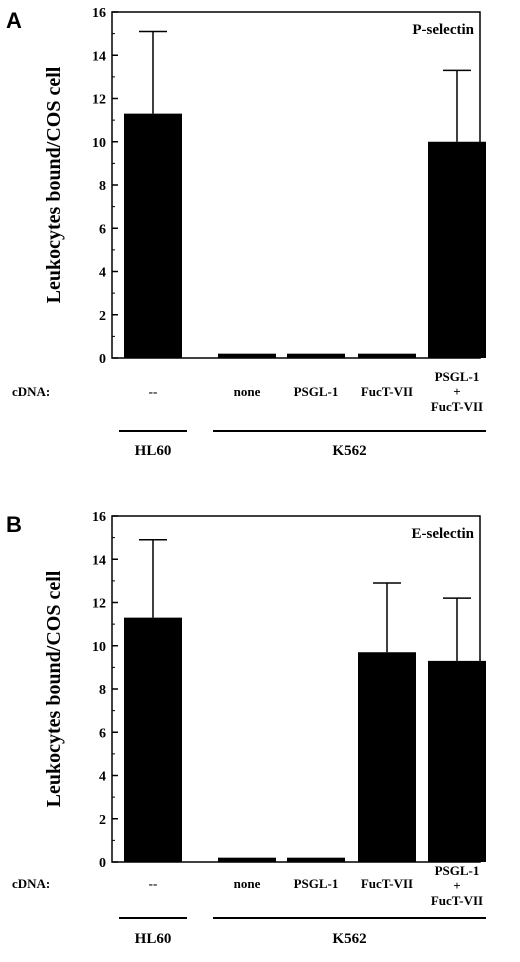 The width and height of the screenshot is (520, 962). What do you see at coordinates (443, 534) in the screenshot?
I see `chart-title: E-selectin` at bounding box center [443, 534].